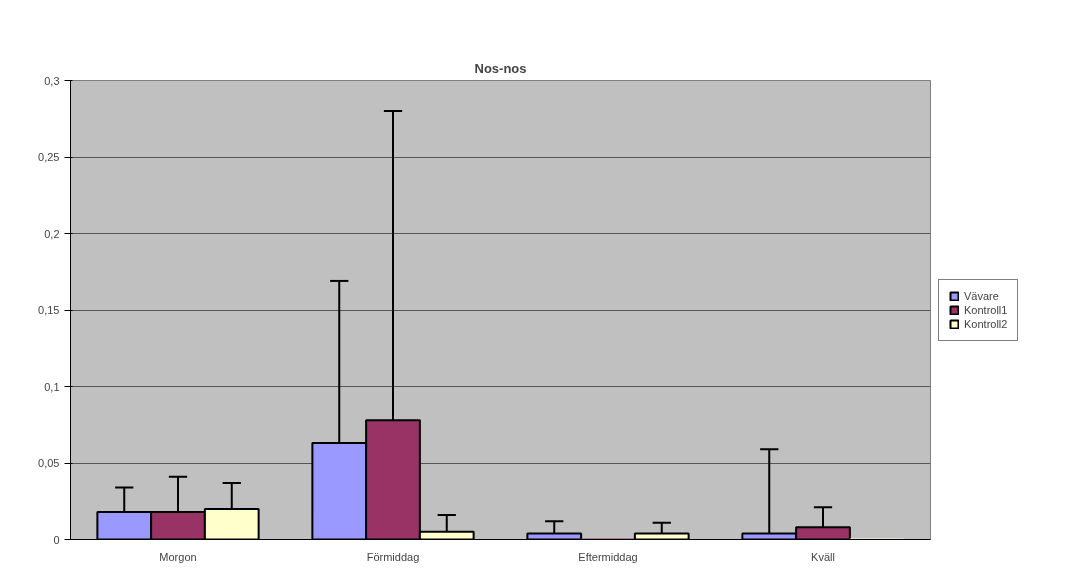 The width and height of the screenshot is (1082, 579). What do you see at coordinates (52, 80) in the screenshot?
I see `y-tick-label: 0,3` at bounding box center [52, 80].